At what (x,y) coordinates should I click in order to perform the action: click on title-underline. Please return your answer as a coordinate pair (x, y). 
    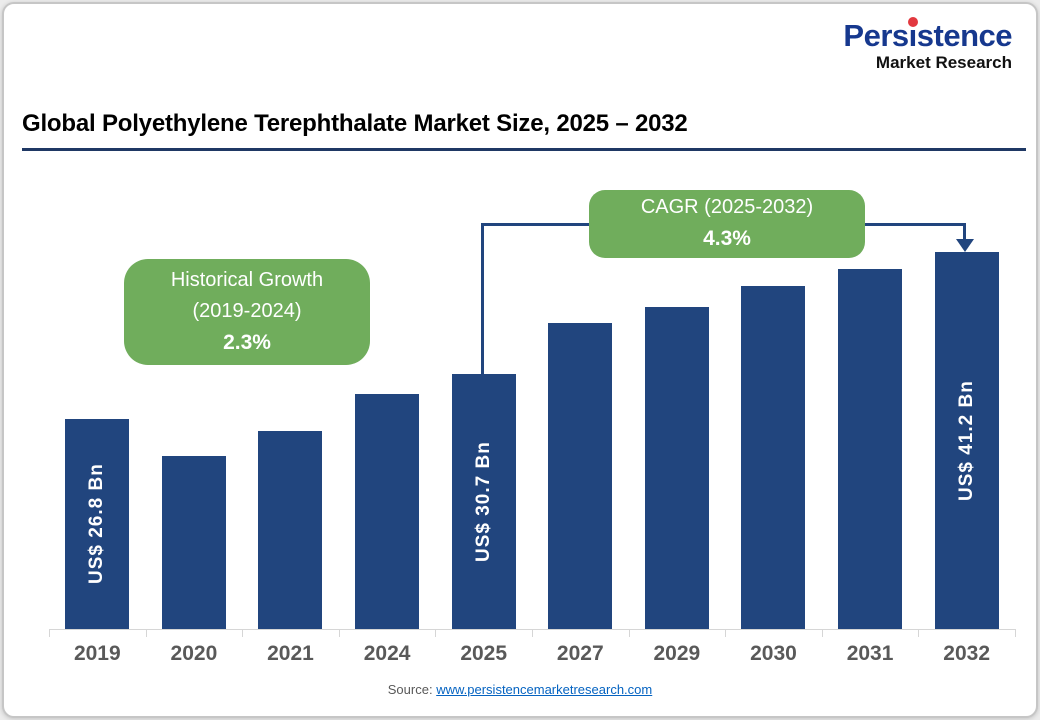
    Looking at the image, I should click on (524, 149).